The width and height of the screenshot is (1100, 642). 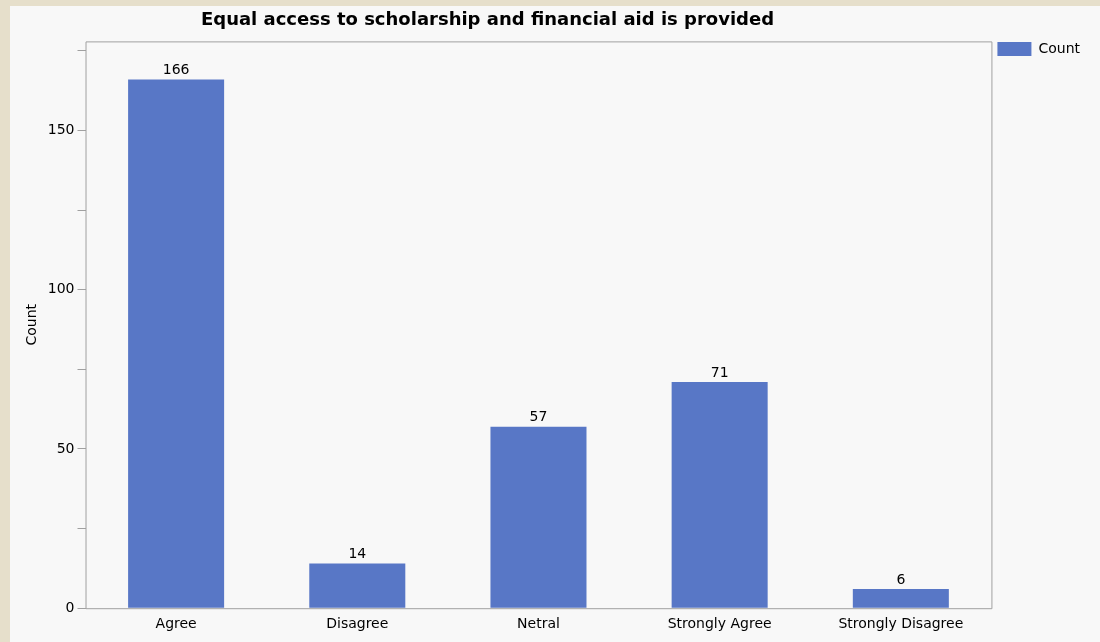 What do you see at coordinates (65, 447) in the screenshot?
I see `y-tick-label: 50` at bounding box center [65, 447].